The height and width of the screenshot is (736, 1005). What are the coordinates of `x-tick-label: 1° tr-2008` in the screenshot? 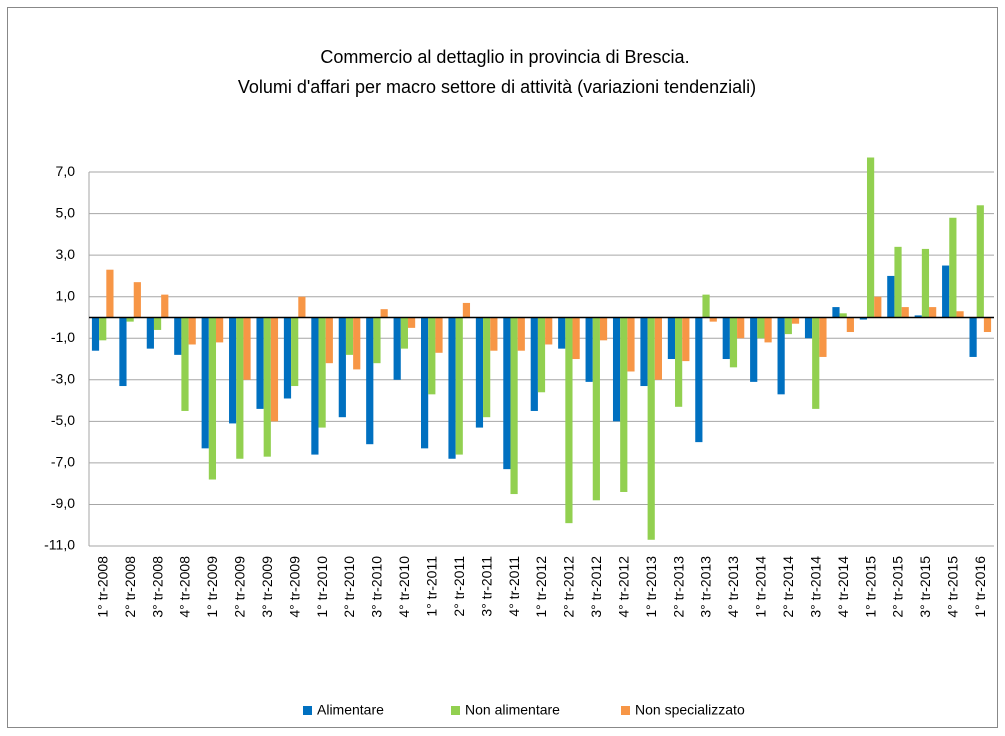 It's located at (102, 587).